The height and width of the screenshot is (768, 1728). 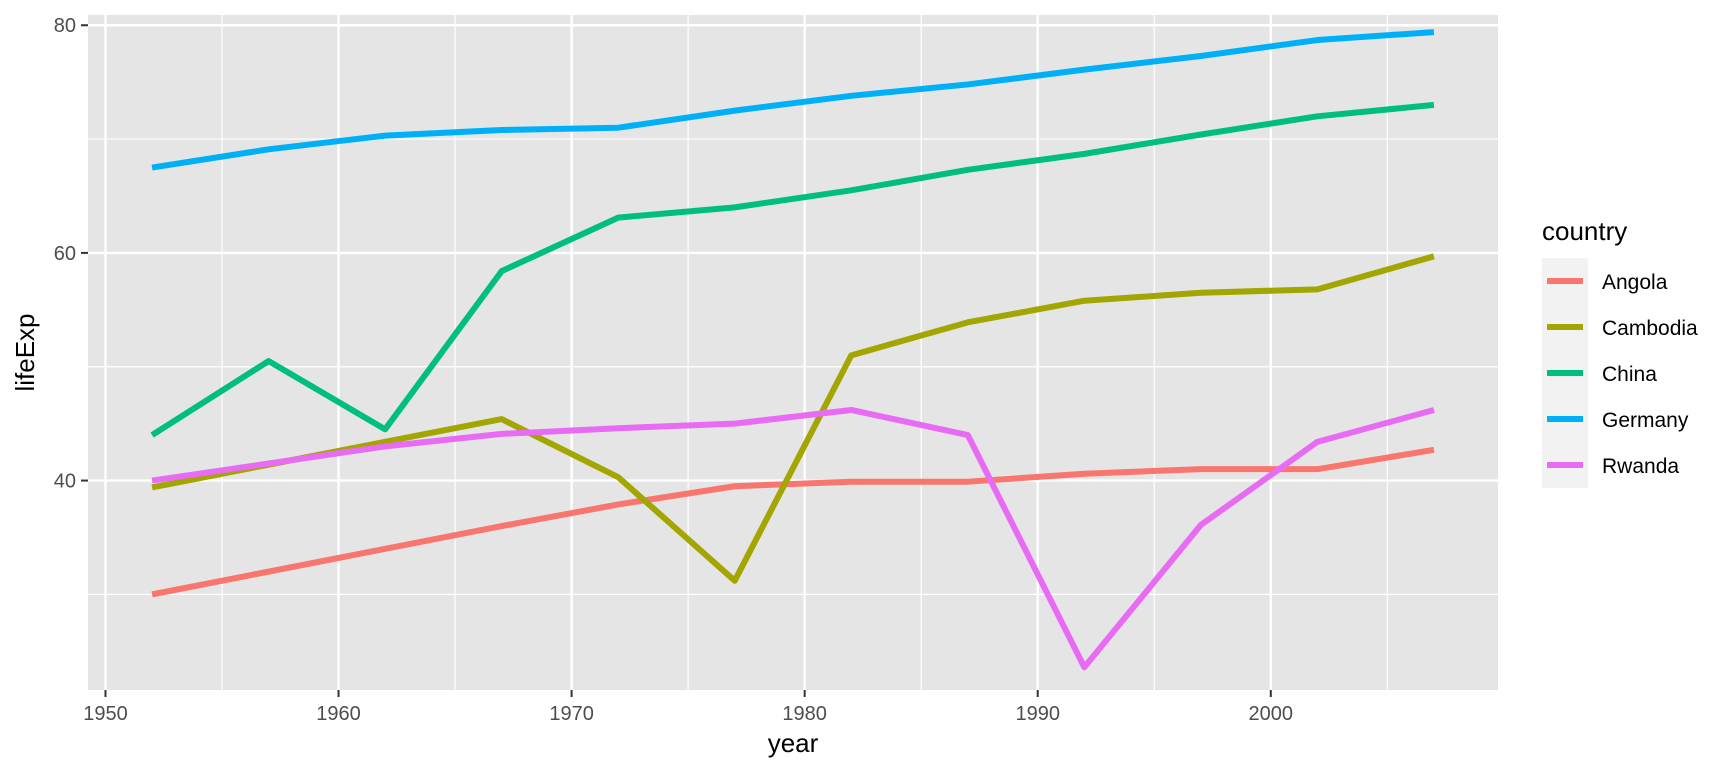 I want to click on legend: country Angola Cambodia China Germany Rwanda, so click(x=1620, y=352).